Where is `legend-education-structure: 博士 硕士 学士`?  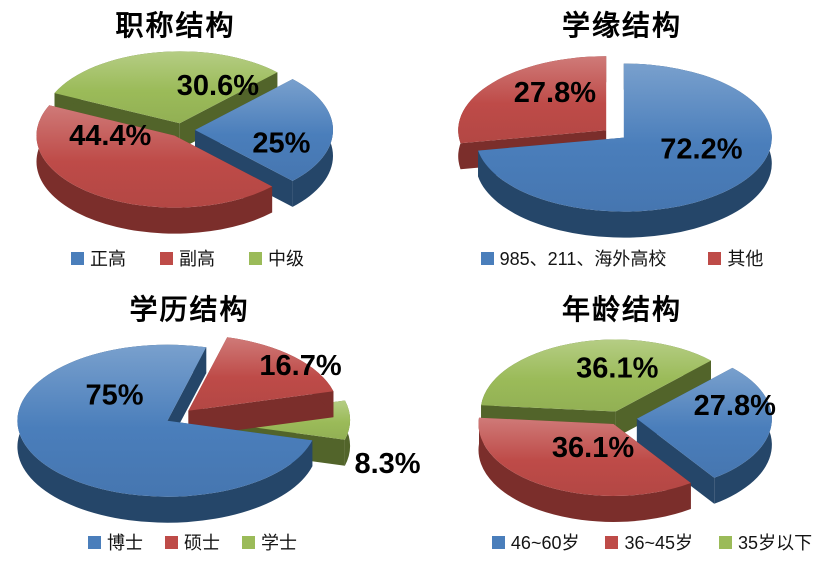
legend-education-structure: 博士 硕士 学士 is located at coordinates (192, 542).